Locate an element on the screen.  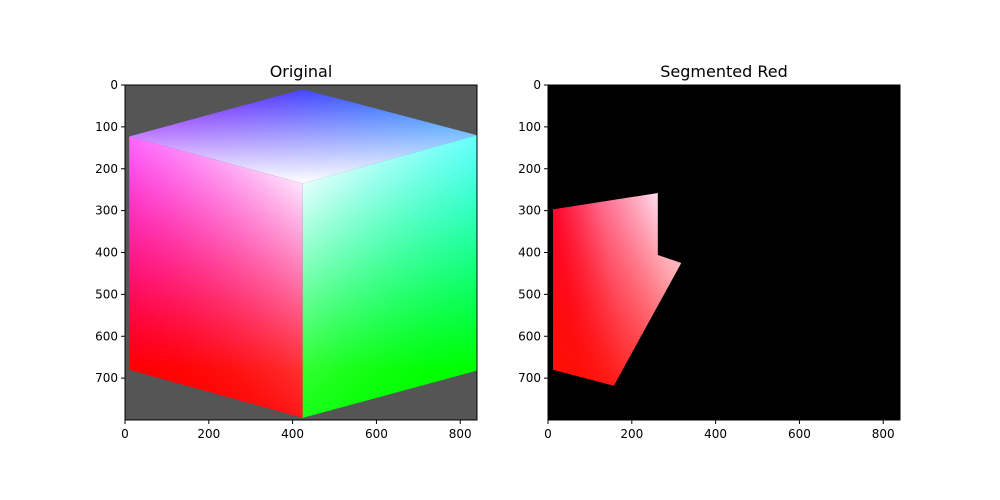
cube-top-face-shade is located at coordinates (303, 136).